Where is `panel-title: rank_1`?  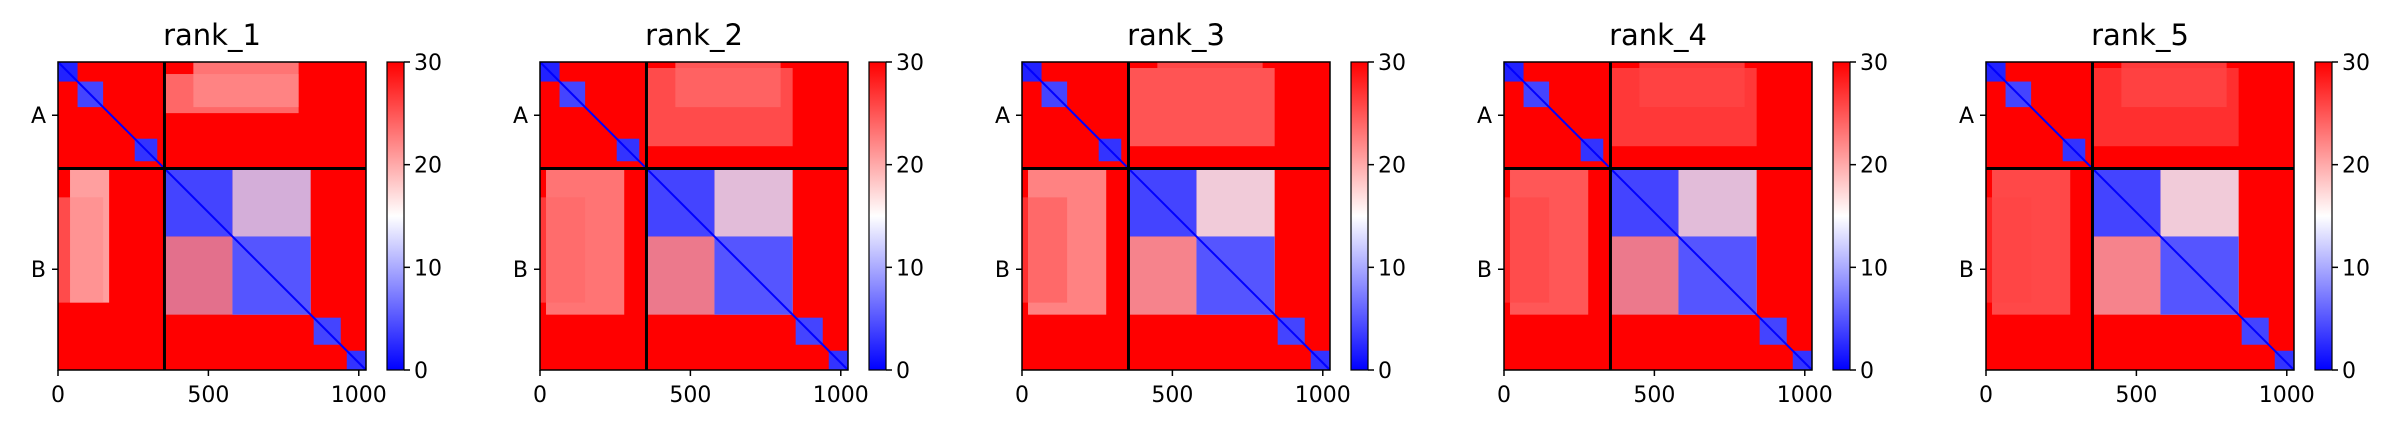
panel-title: rank_1 is located at coordinates (212, 35).